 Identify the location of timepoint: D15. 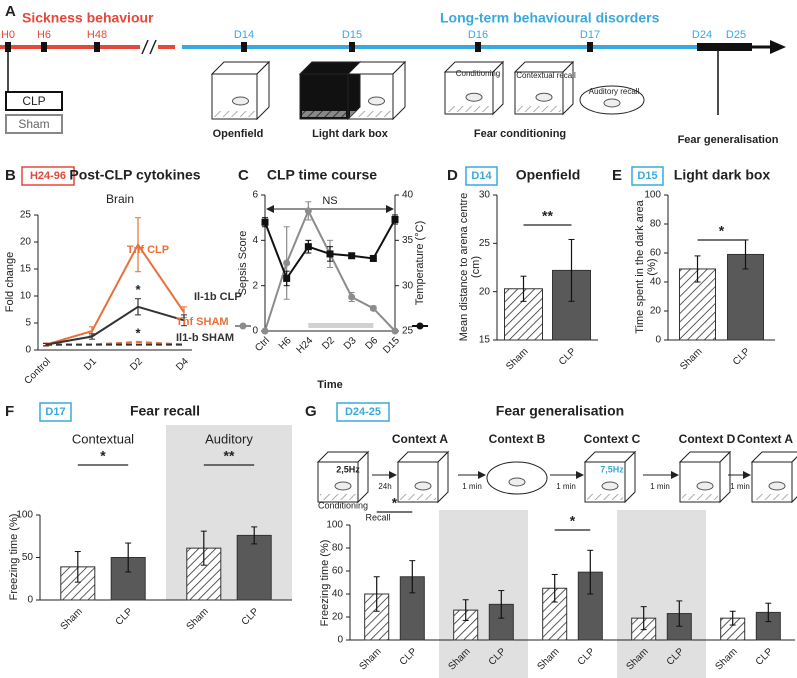
(352, 35).